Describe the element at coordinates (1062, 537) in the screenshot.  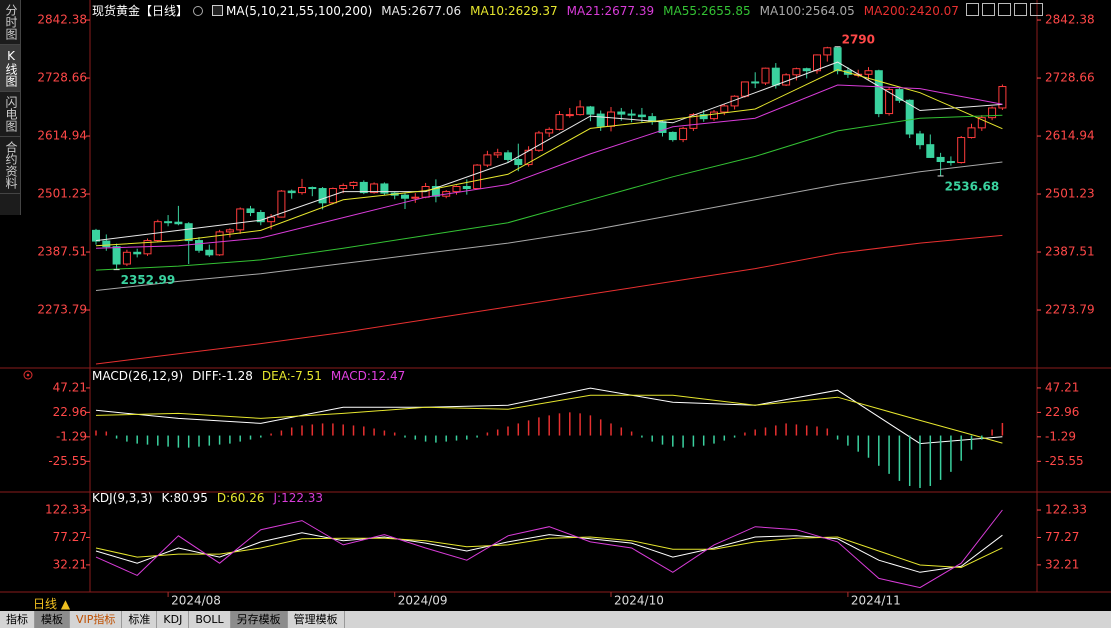
I see `y-tick-label: 77.27` at that location.